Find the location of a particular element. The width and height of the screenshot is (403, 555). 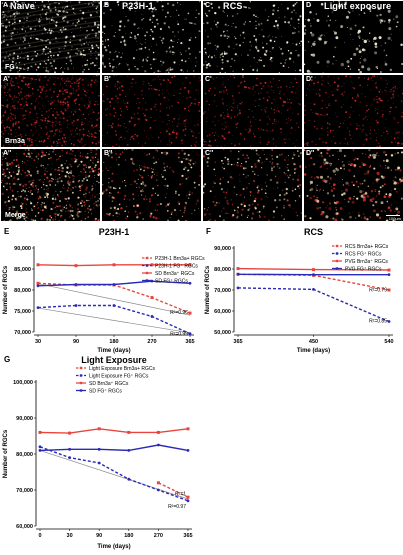

x-tick-label: 90 is located at coordinates (76, 342).